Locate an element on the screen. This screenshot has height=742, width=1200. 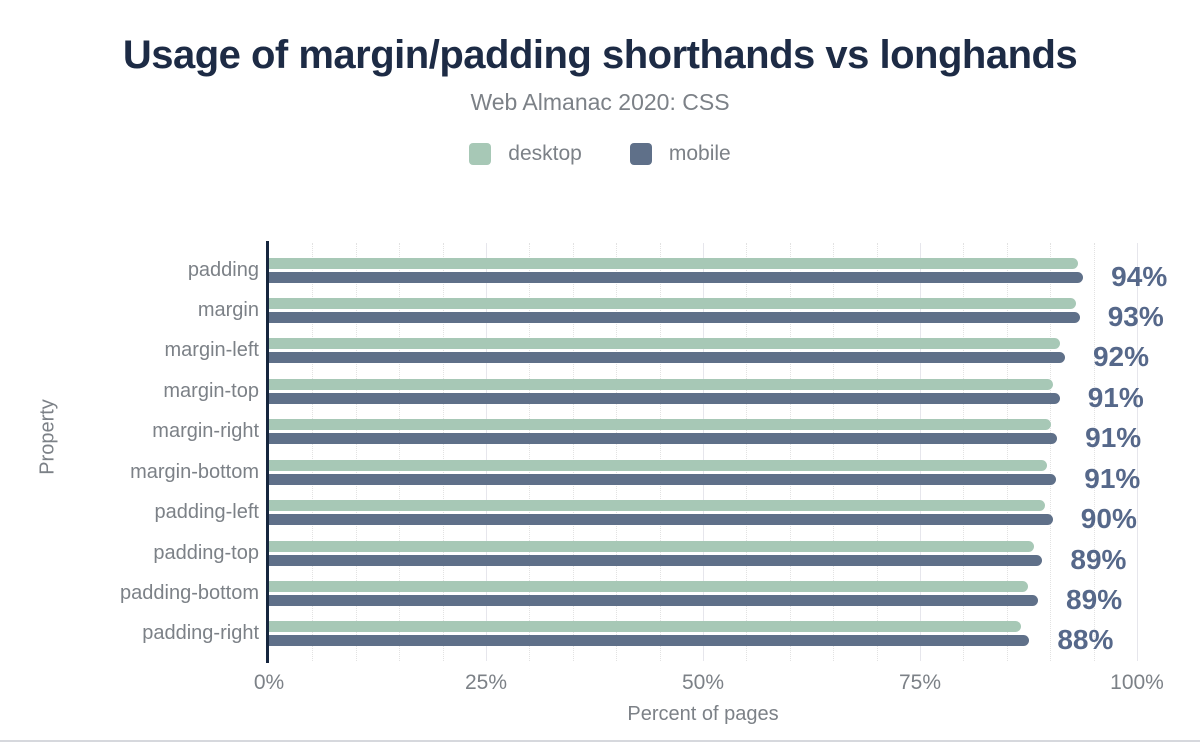
chart-row: margin-left 92% is located at coordinates (657, 355).